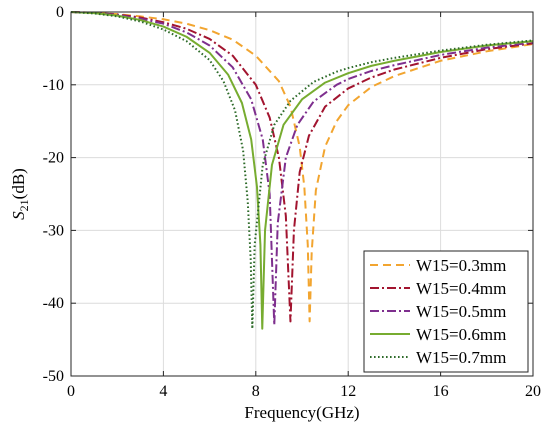  Describe the element at coordinates (53, 85) in the screenshot. I see `y-tick-label: -10` at that location.